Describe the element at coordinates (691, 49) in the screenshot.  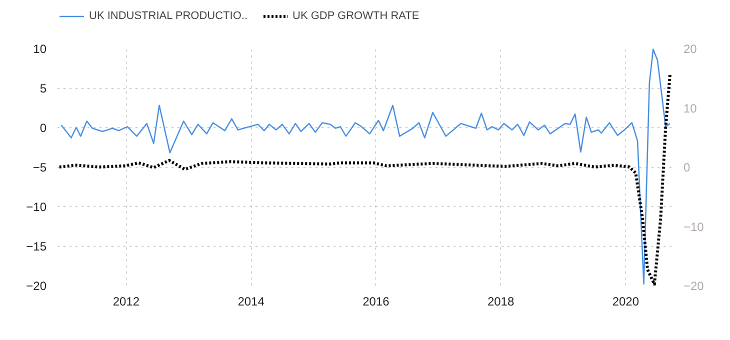
I see `y2-tick-label: 20` at that location.